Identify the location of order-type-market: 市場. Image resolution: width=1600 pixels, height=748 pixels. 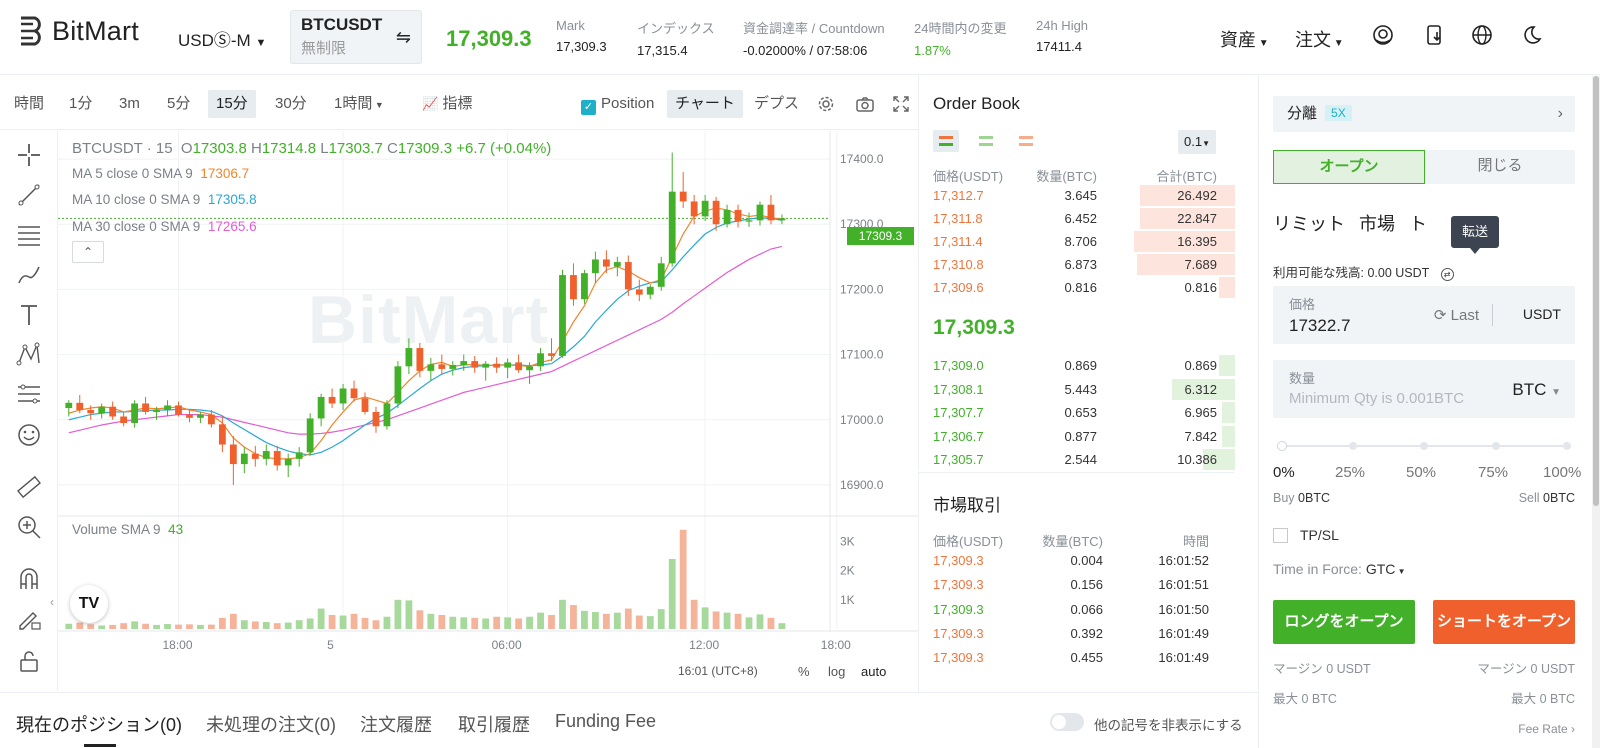
(1377, 224).